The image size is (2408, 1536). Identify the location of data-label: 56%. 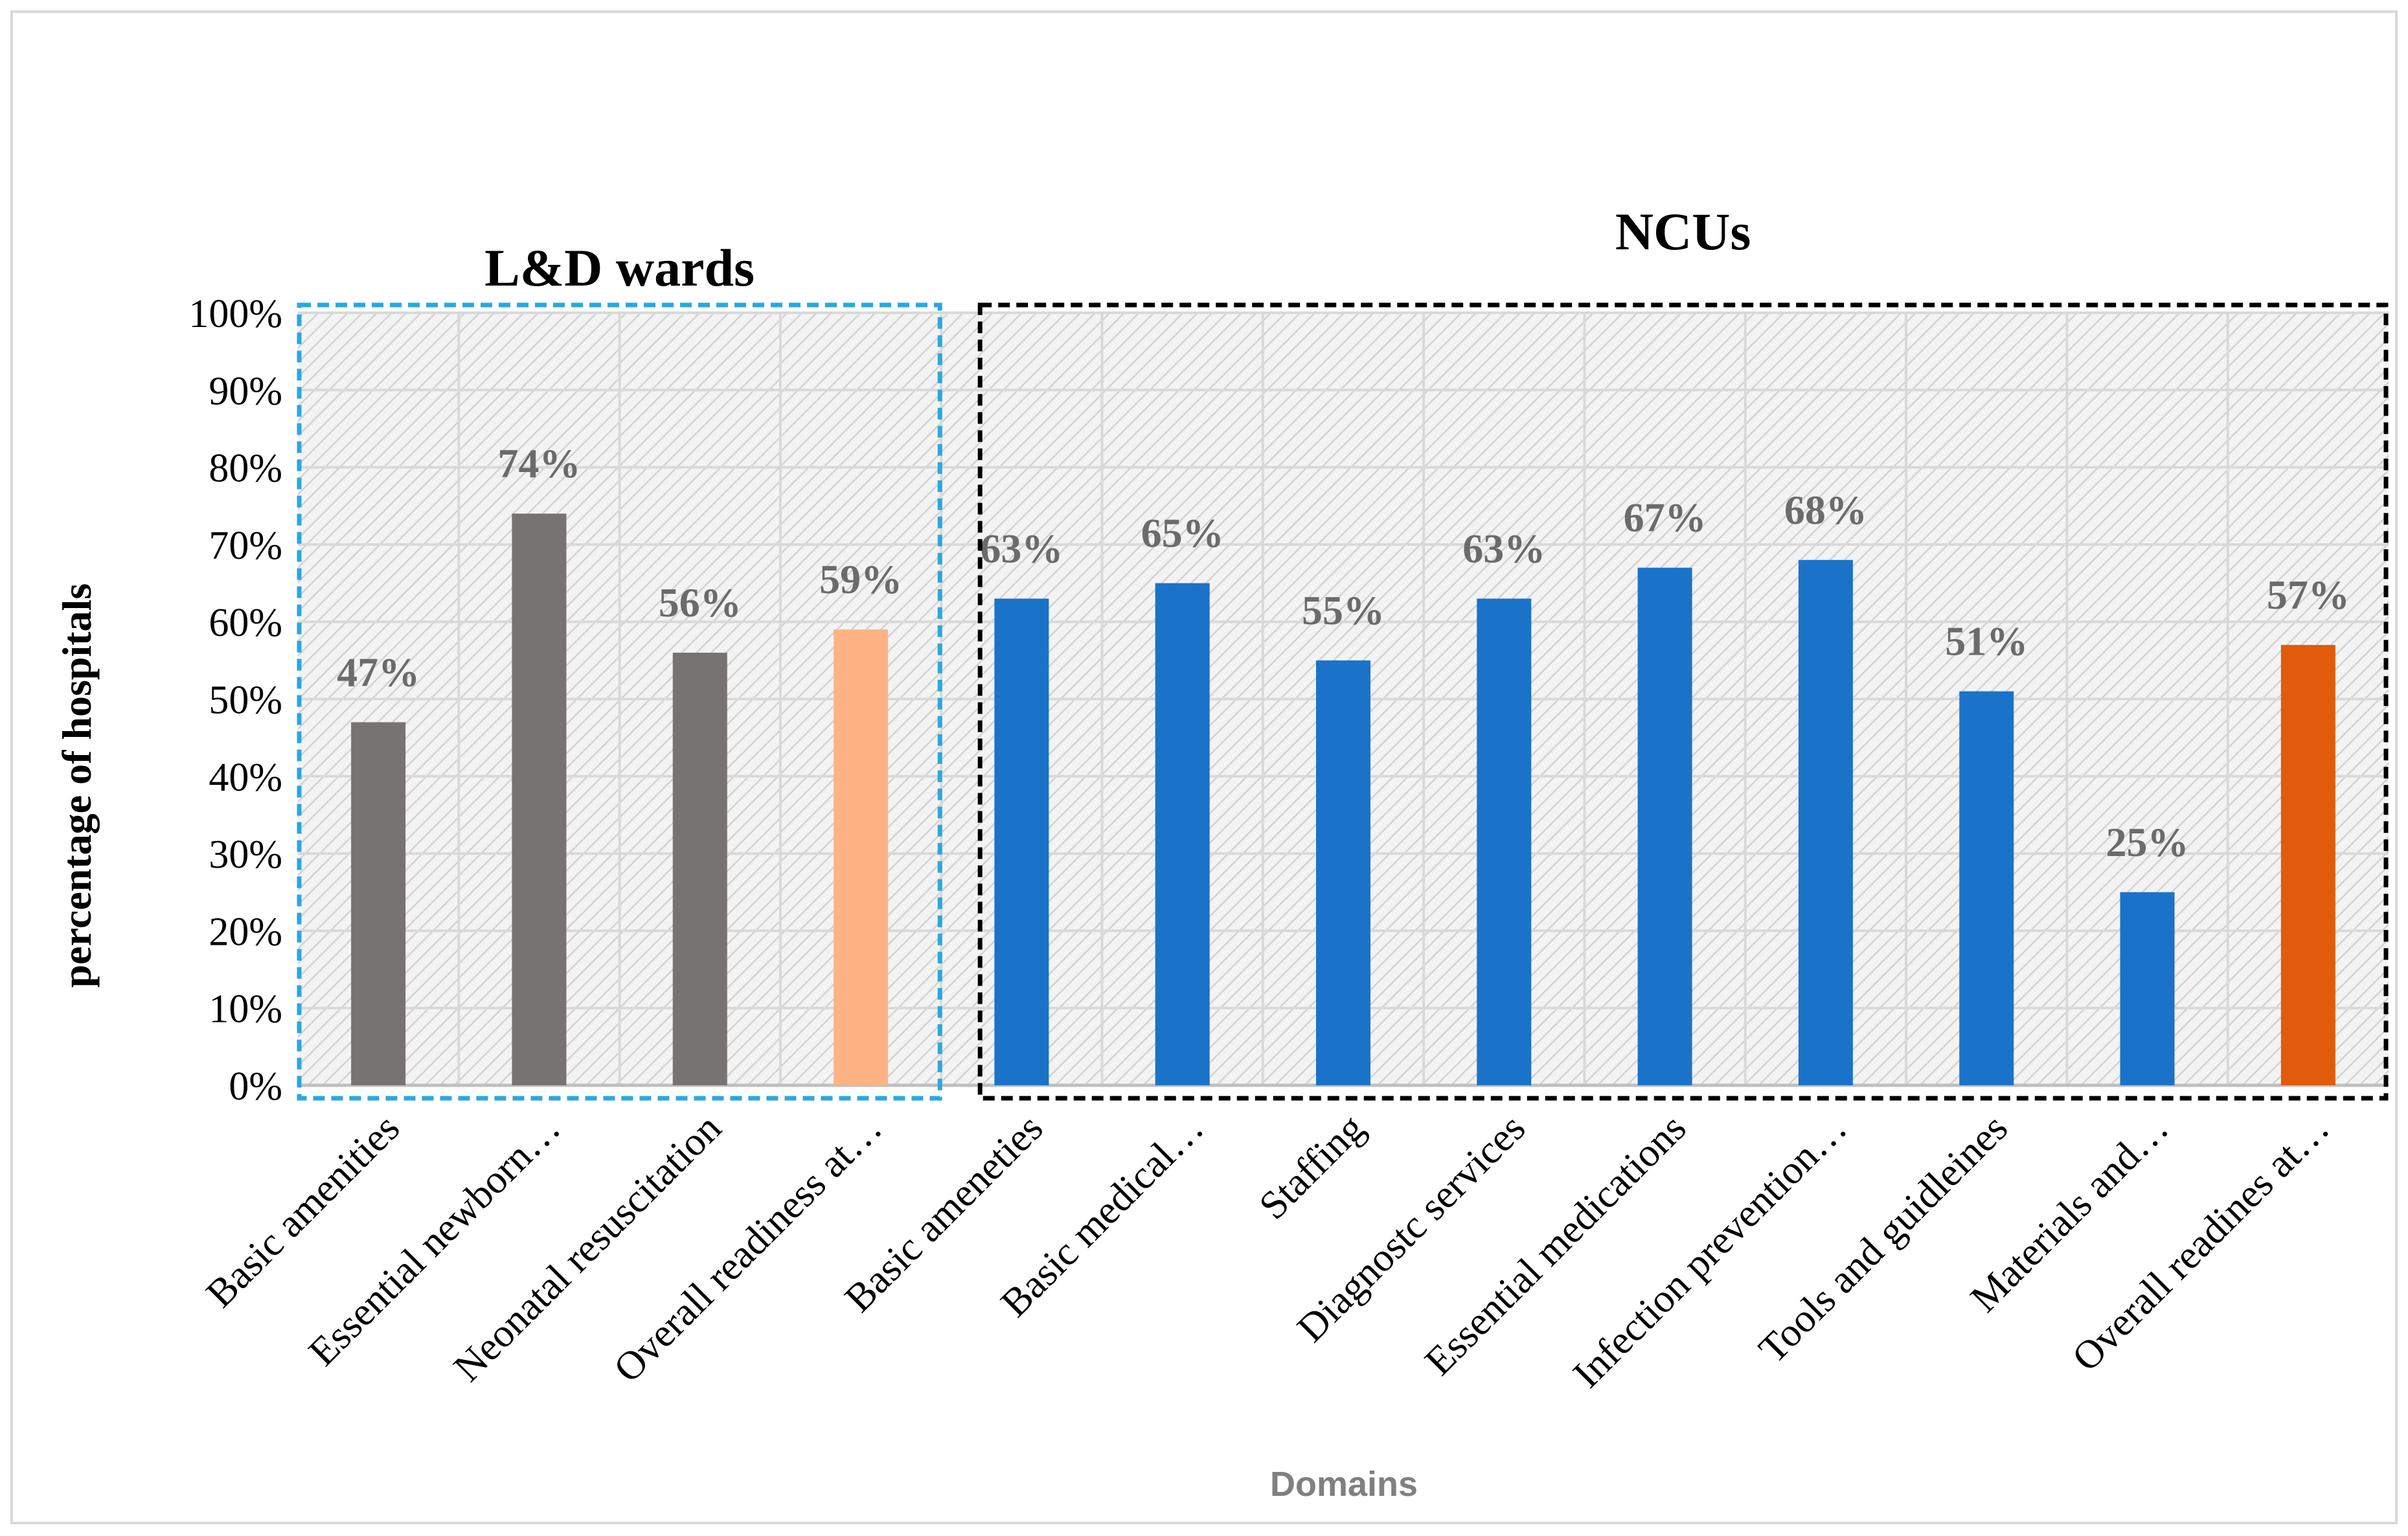
(701, 603).